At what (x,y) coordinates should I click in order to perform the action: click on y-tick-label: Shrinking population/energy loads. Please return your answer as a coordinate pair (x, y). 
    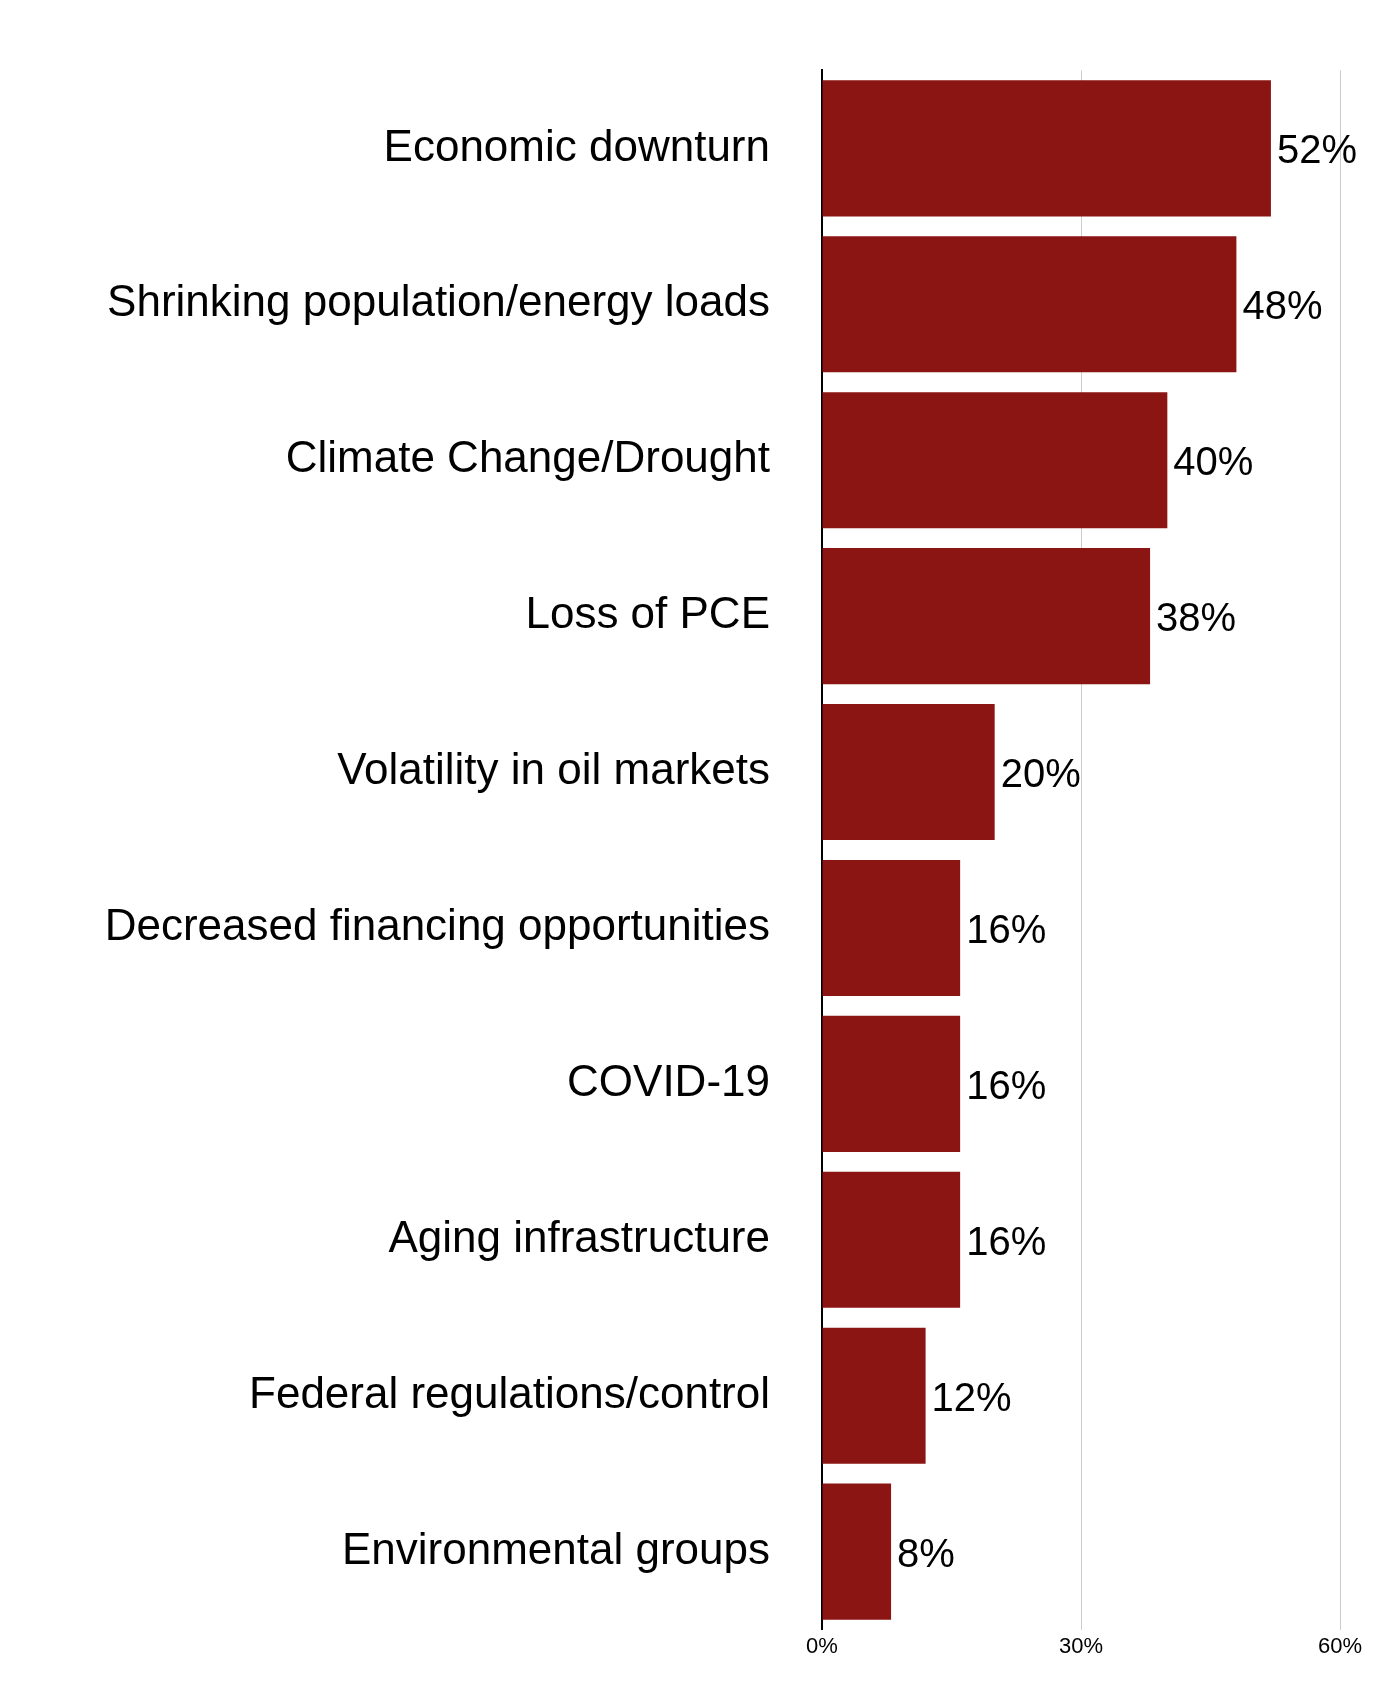
    Looking at the image, I should click on (438, 301).